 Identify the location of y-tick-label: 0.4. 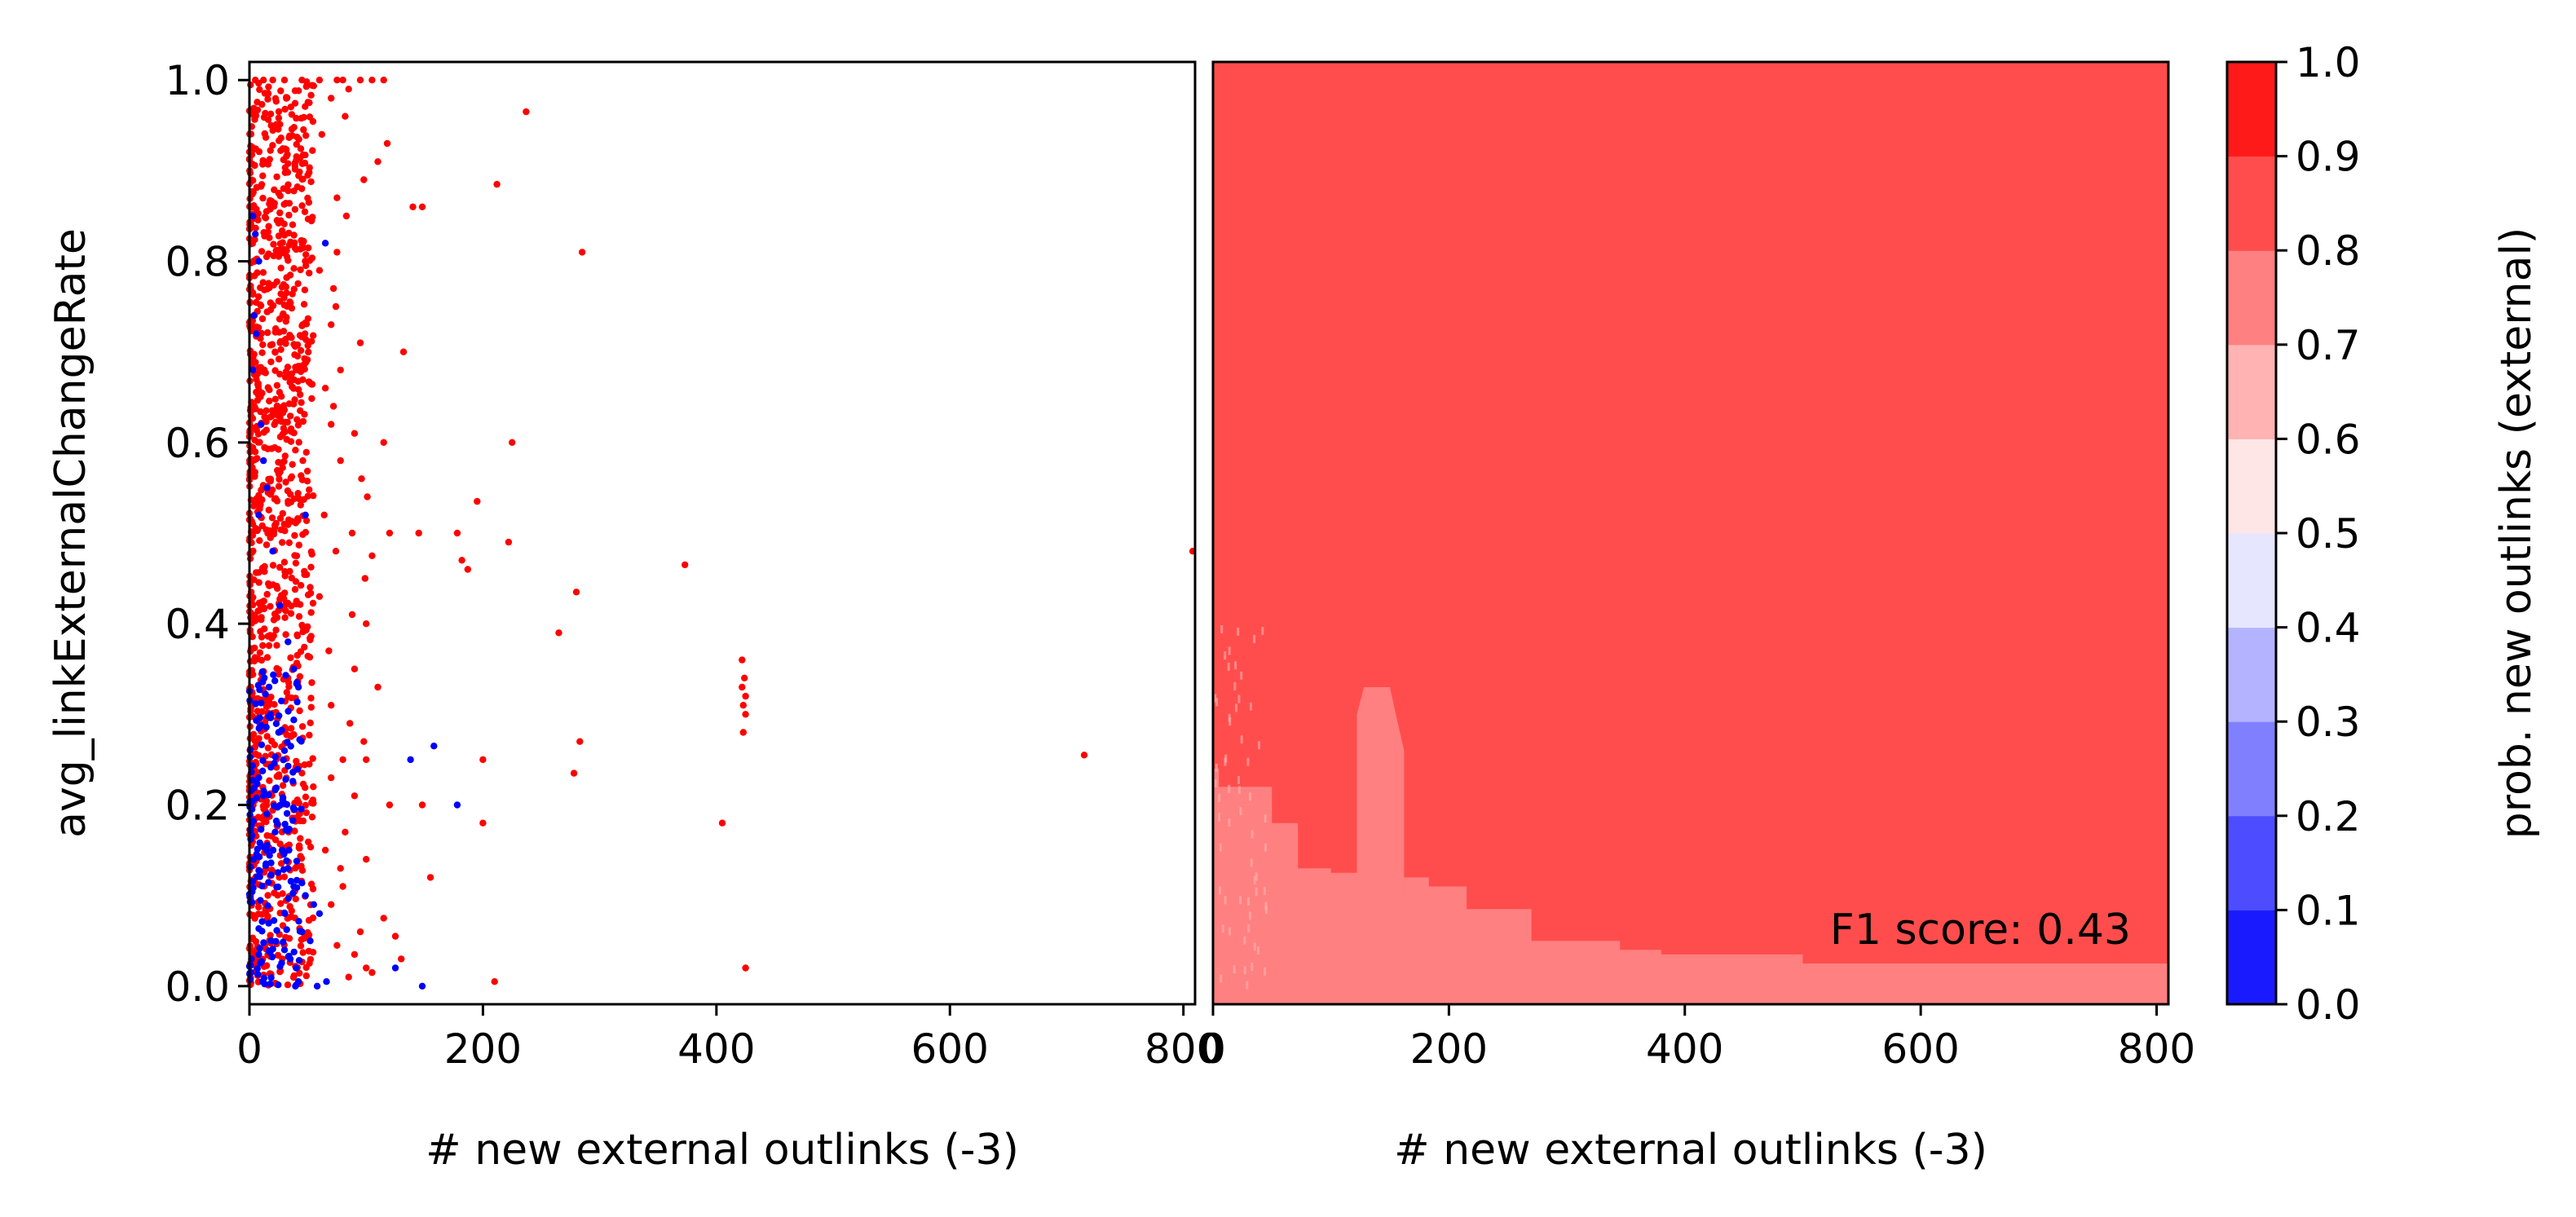
(197, 624).